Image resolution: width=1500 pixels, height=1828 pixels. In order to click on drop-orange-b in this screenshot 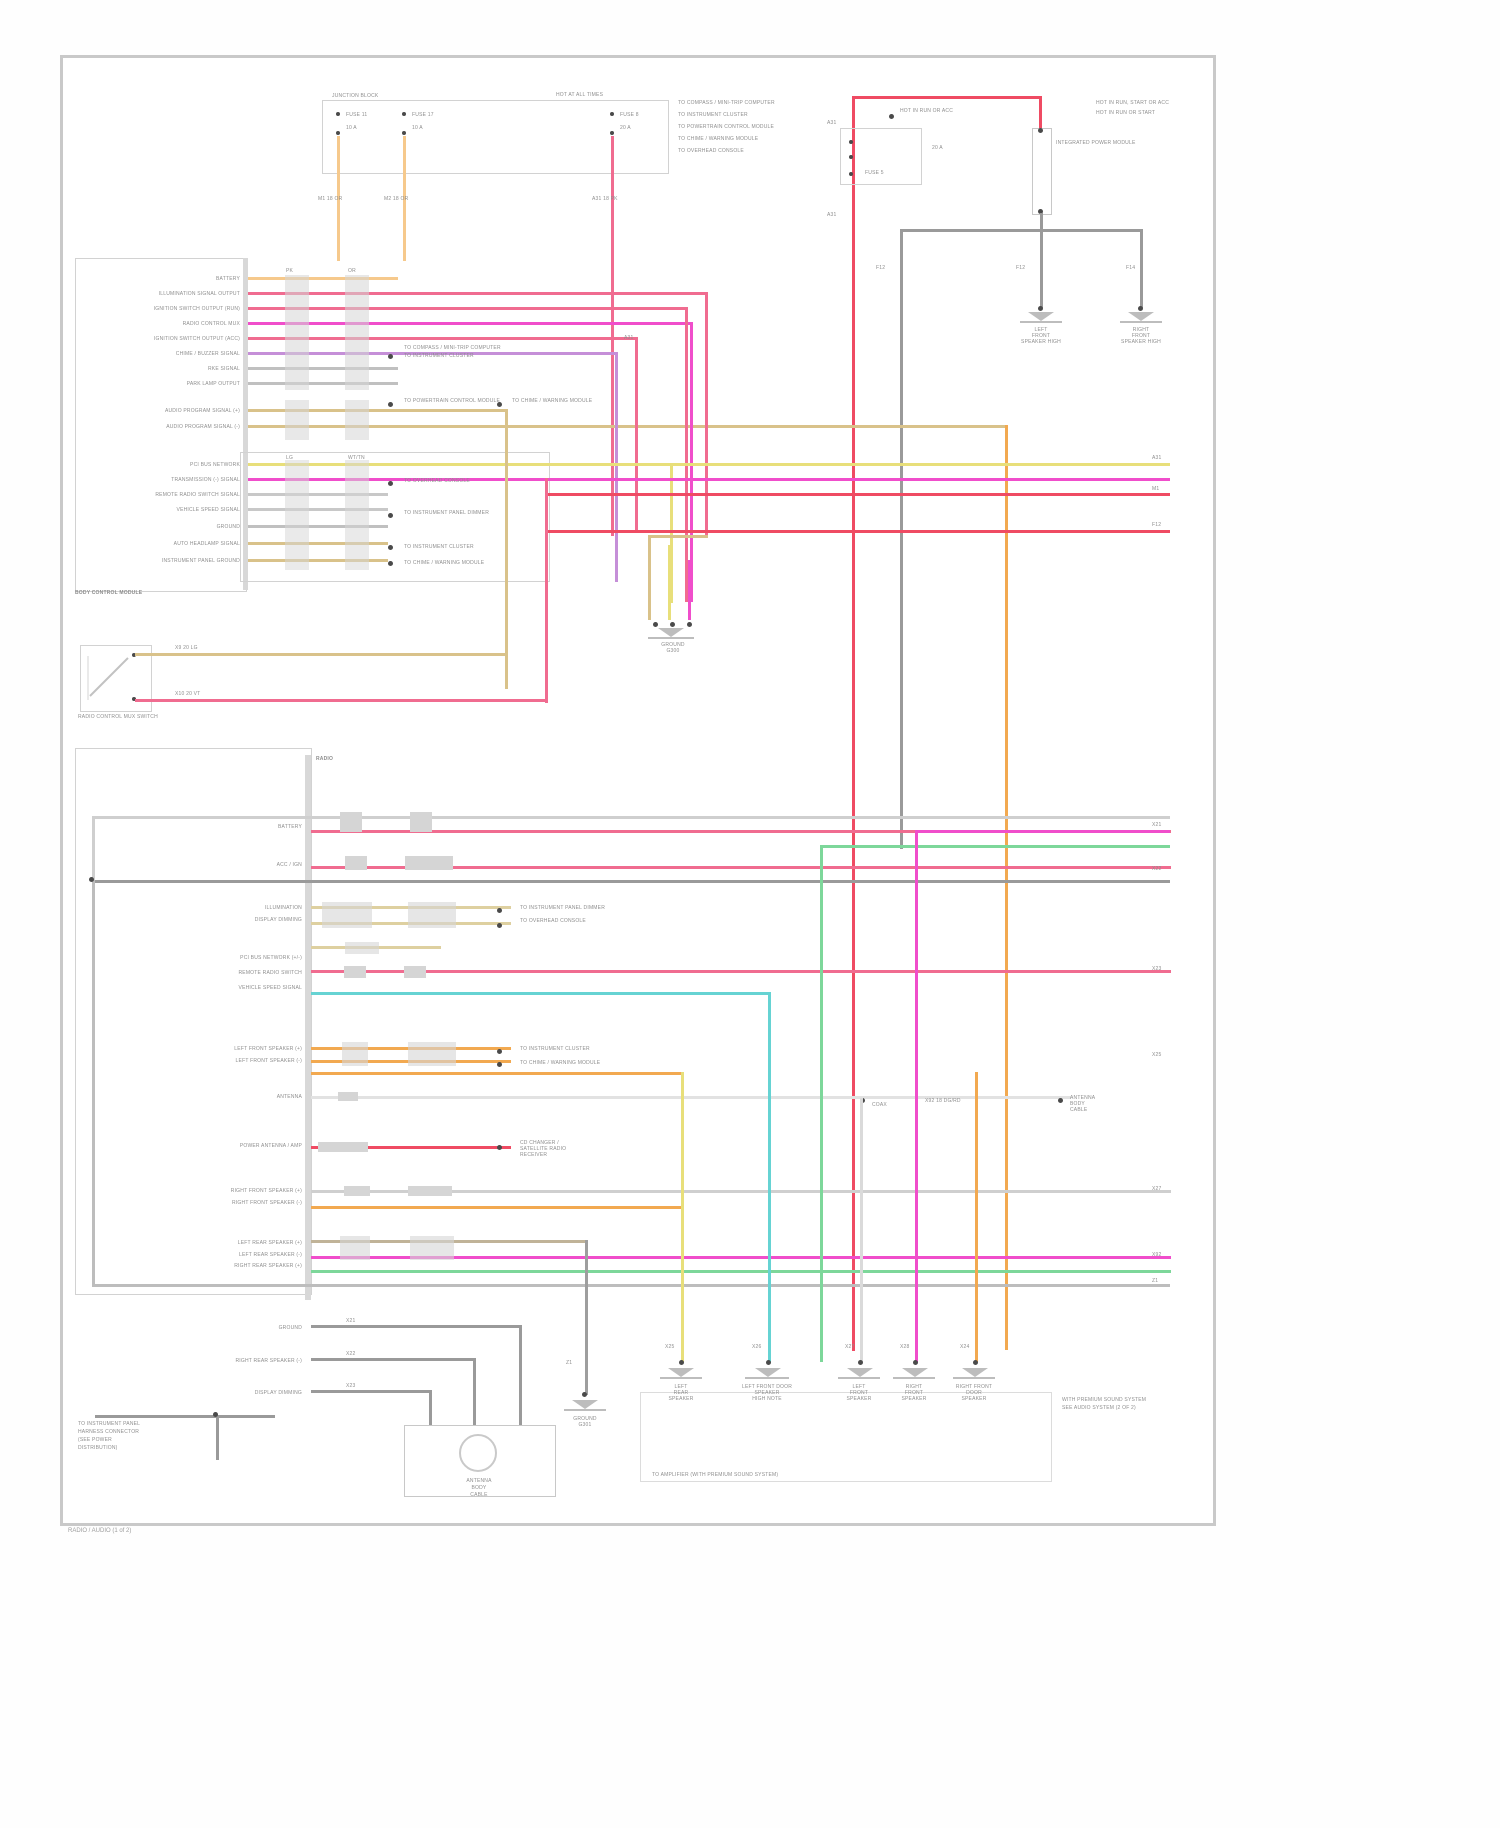, I will do `click(976, 1217)`.